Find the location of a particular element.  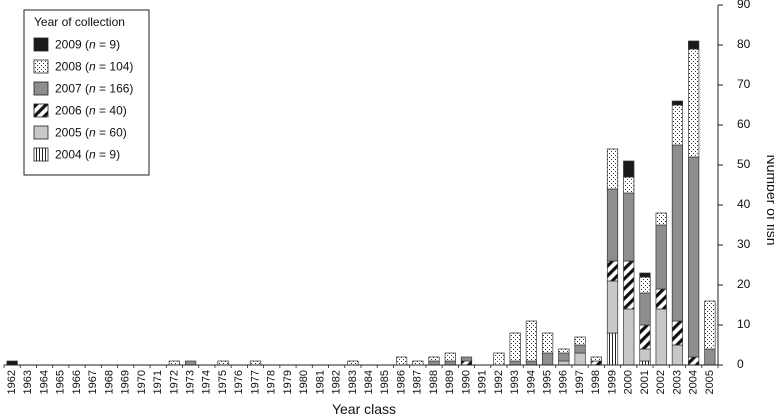

bar-segment-1986-2008 is located at coordinates (401, 361).